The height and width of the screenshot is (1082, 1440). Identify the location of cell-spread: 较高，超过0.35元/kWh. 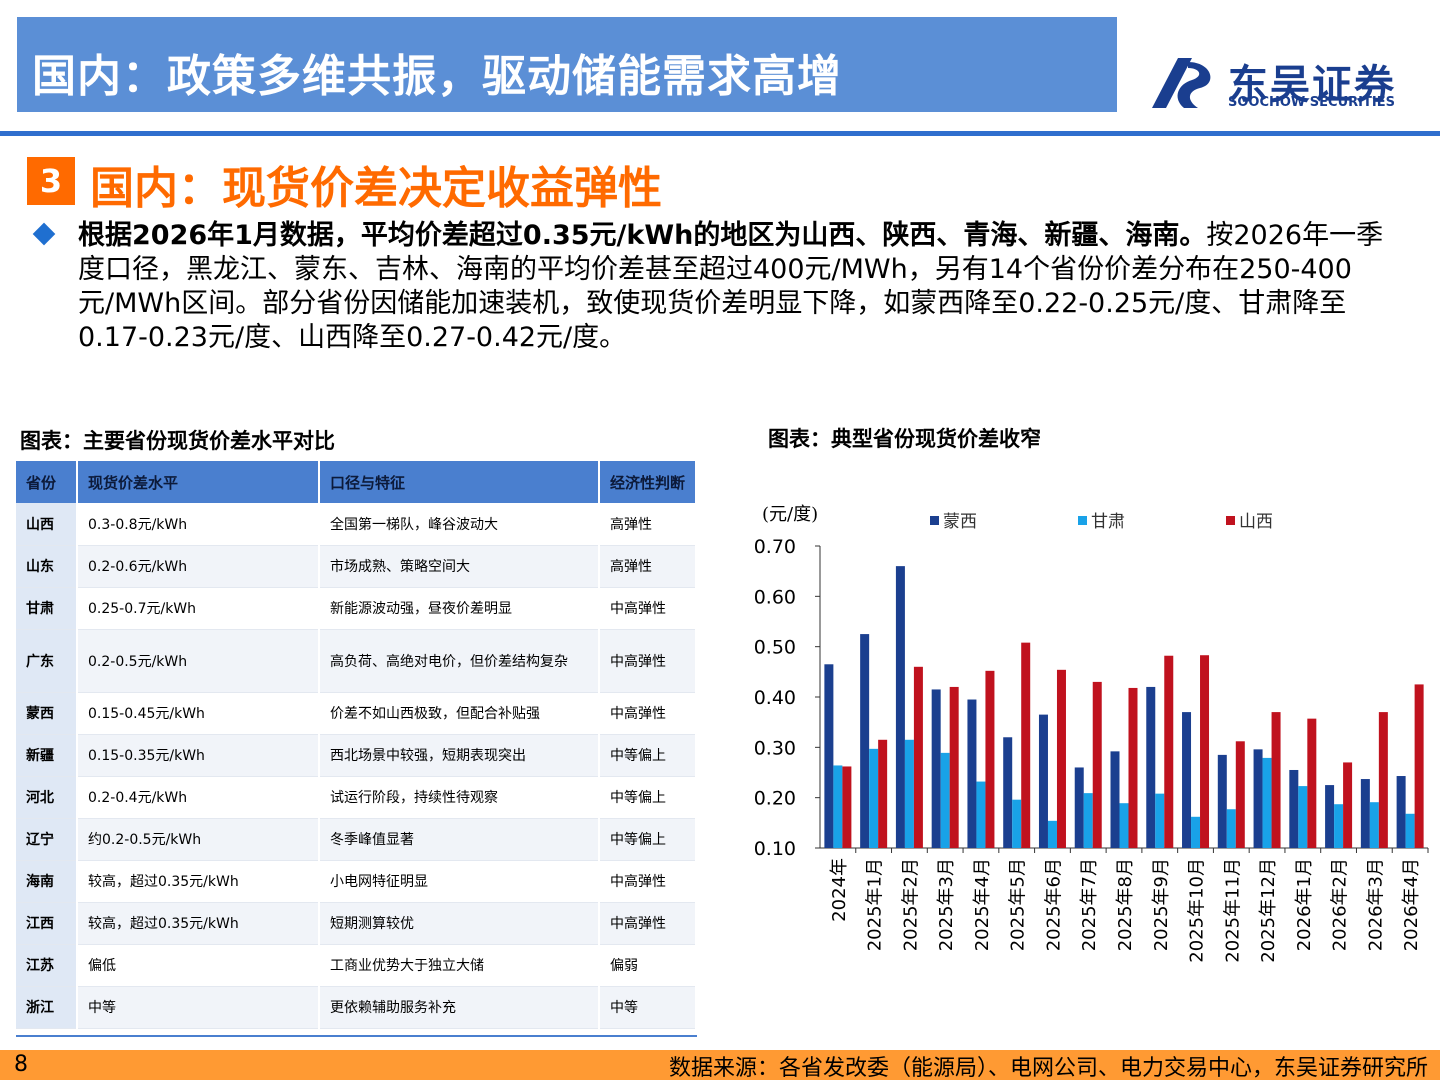
(198, 923).